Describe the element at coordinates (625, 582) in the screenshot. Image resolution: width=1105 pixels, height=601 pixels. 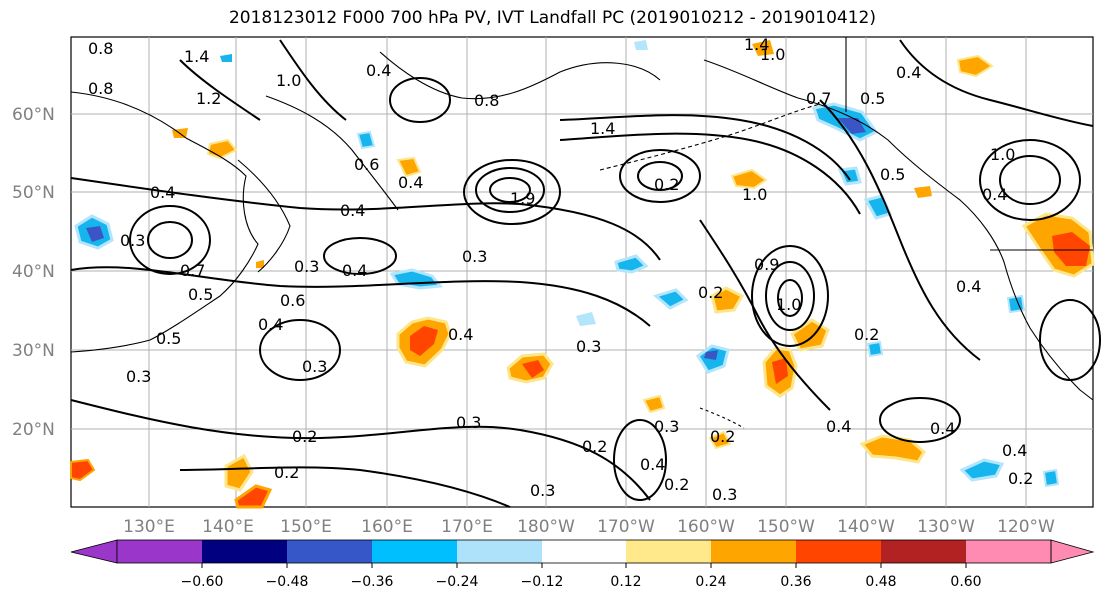
I see `colorbar-tick-label: 0.12` at that location.